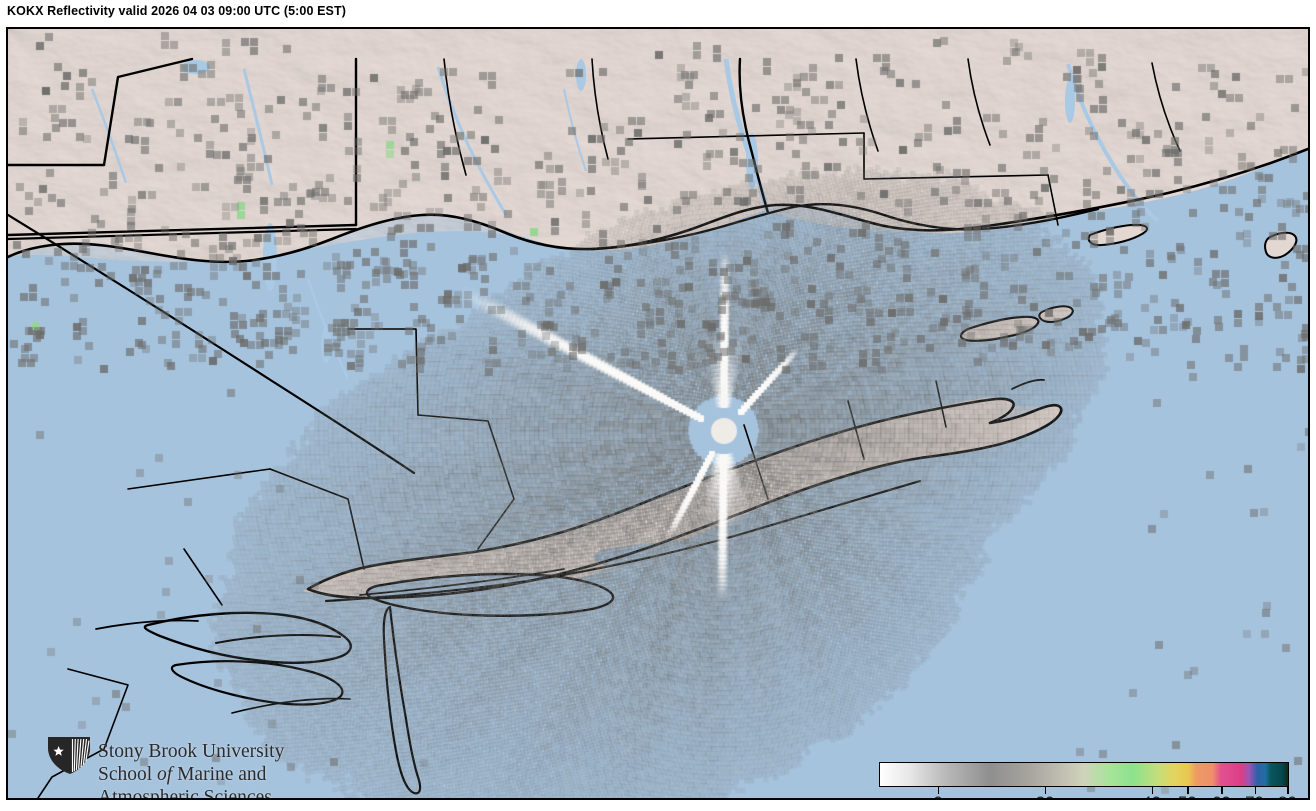 The image size is (1316, 811). I want to click on reflectivity-colorbar: 0 20 40 50 60 70 80, so click(1088, 780).